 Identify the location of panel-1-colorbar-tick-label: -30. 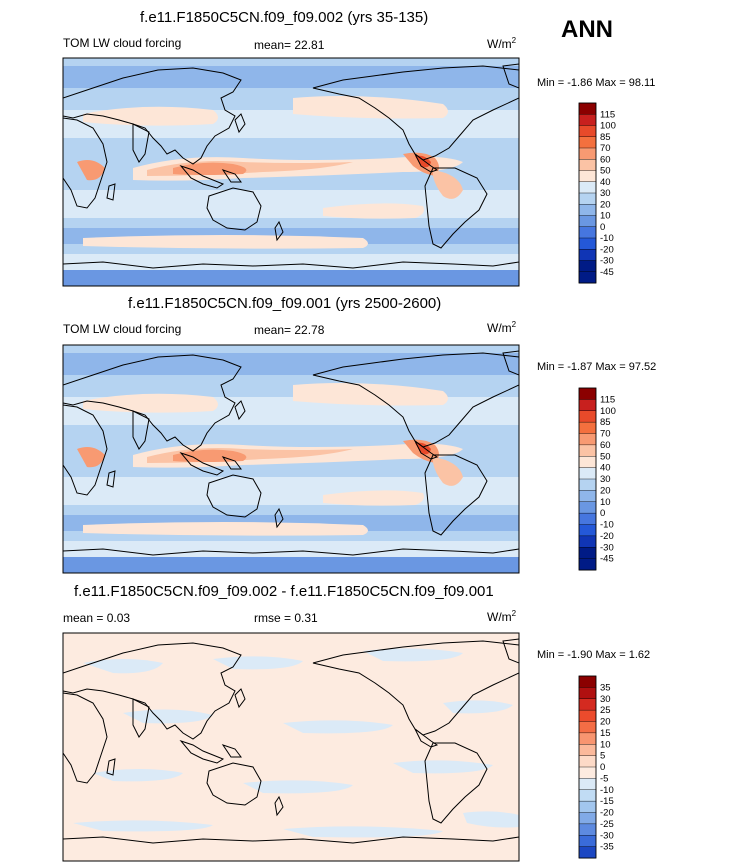
(607, 261).